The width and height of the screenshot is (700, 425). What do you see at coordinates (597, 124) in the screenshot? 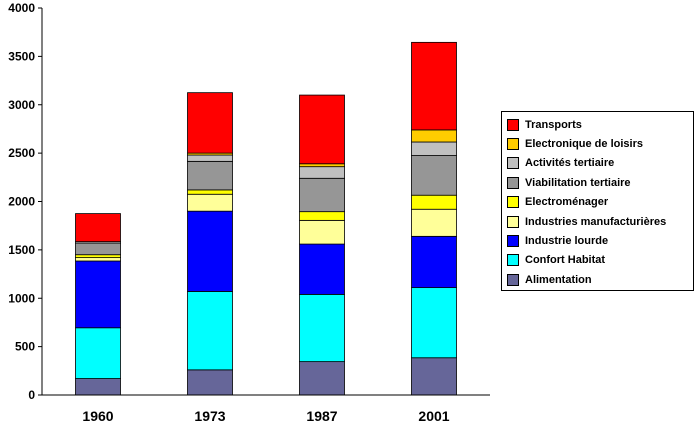
I see `legend-item: Transports` at bounding box center [597, 124].